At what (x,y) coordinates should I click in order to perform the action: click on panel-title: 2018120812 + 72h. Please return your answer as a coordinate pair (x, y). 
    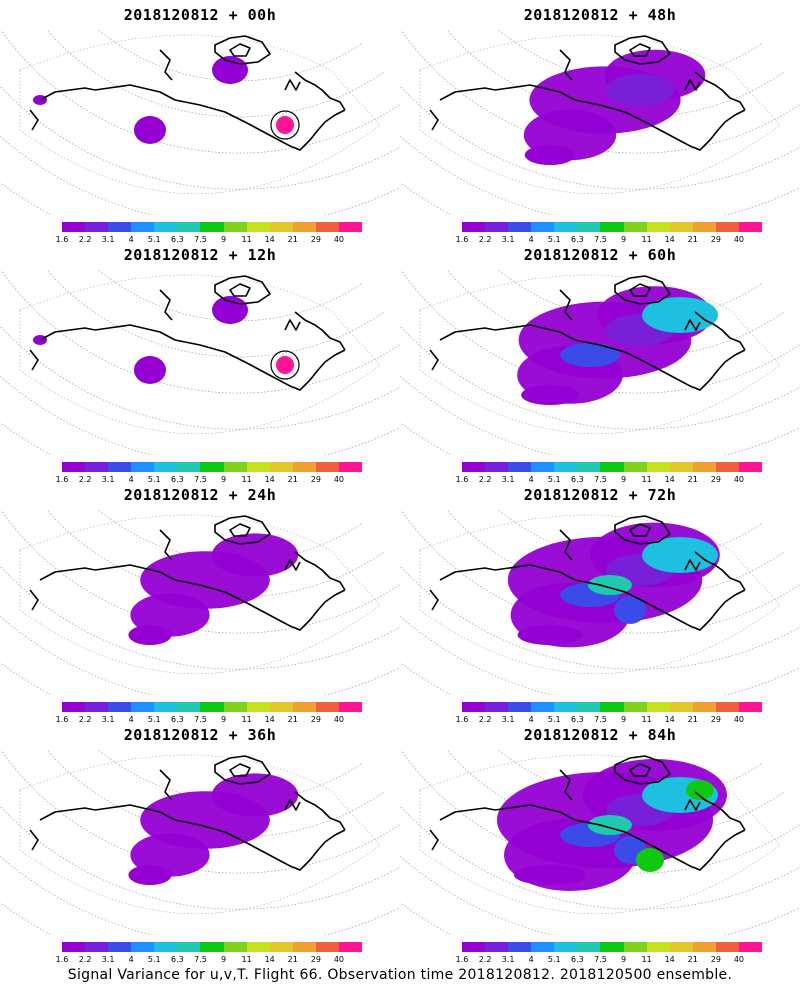
    Looking at the image, I should click on (600, 495).